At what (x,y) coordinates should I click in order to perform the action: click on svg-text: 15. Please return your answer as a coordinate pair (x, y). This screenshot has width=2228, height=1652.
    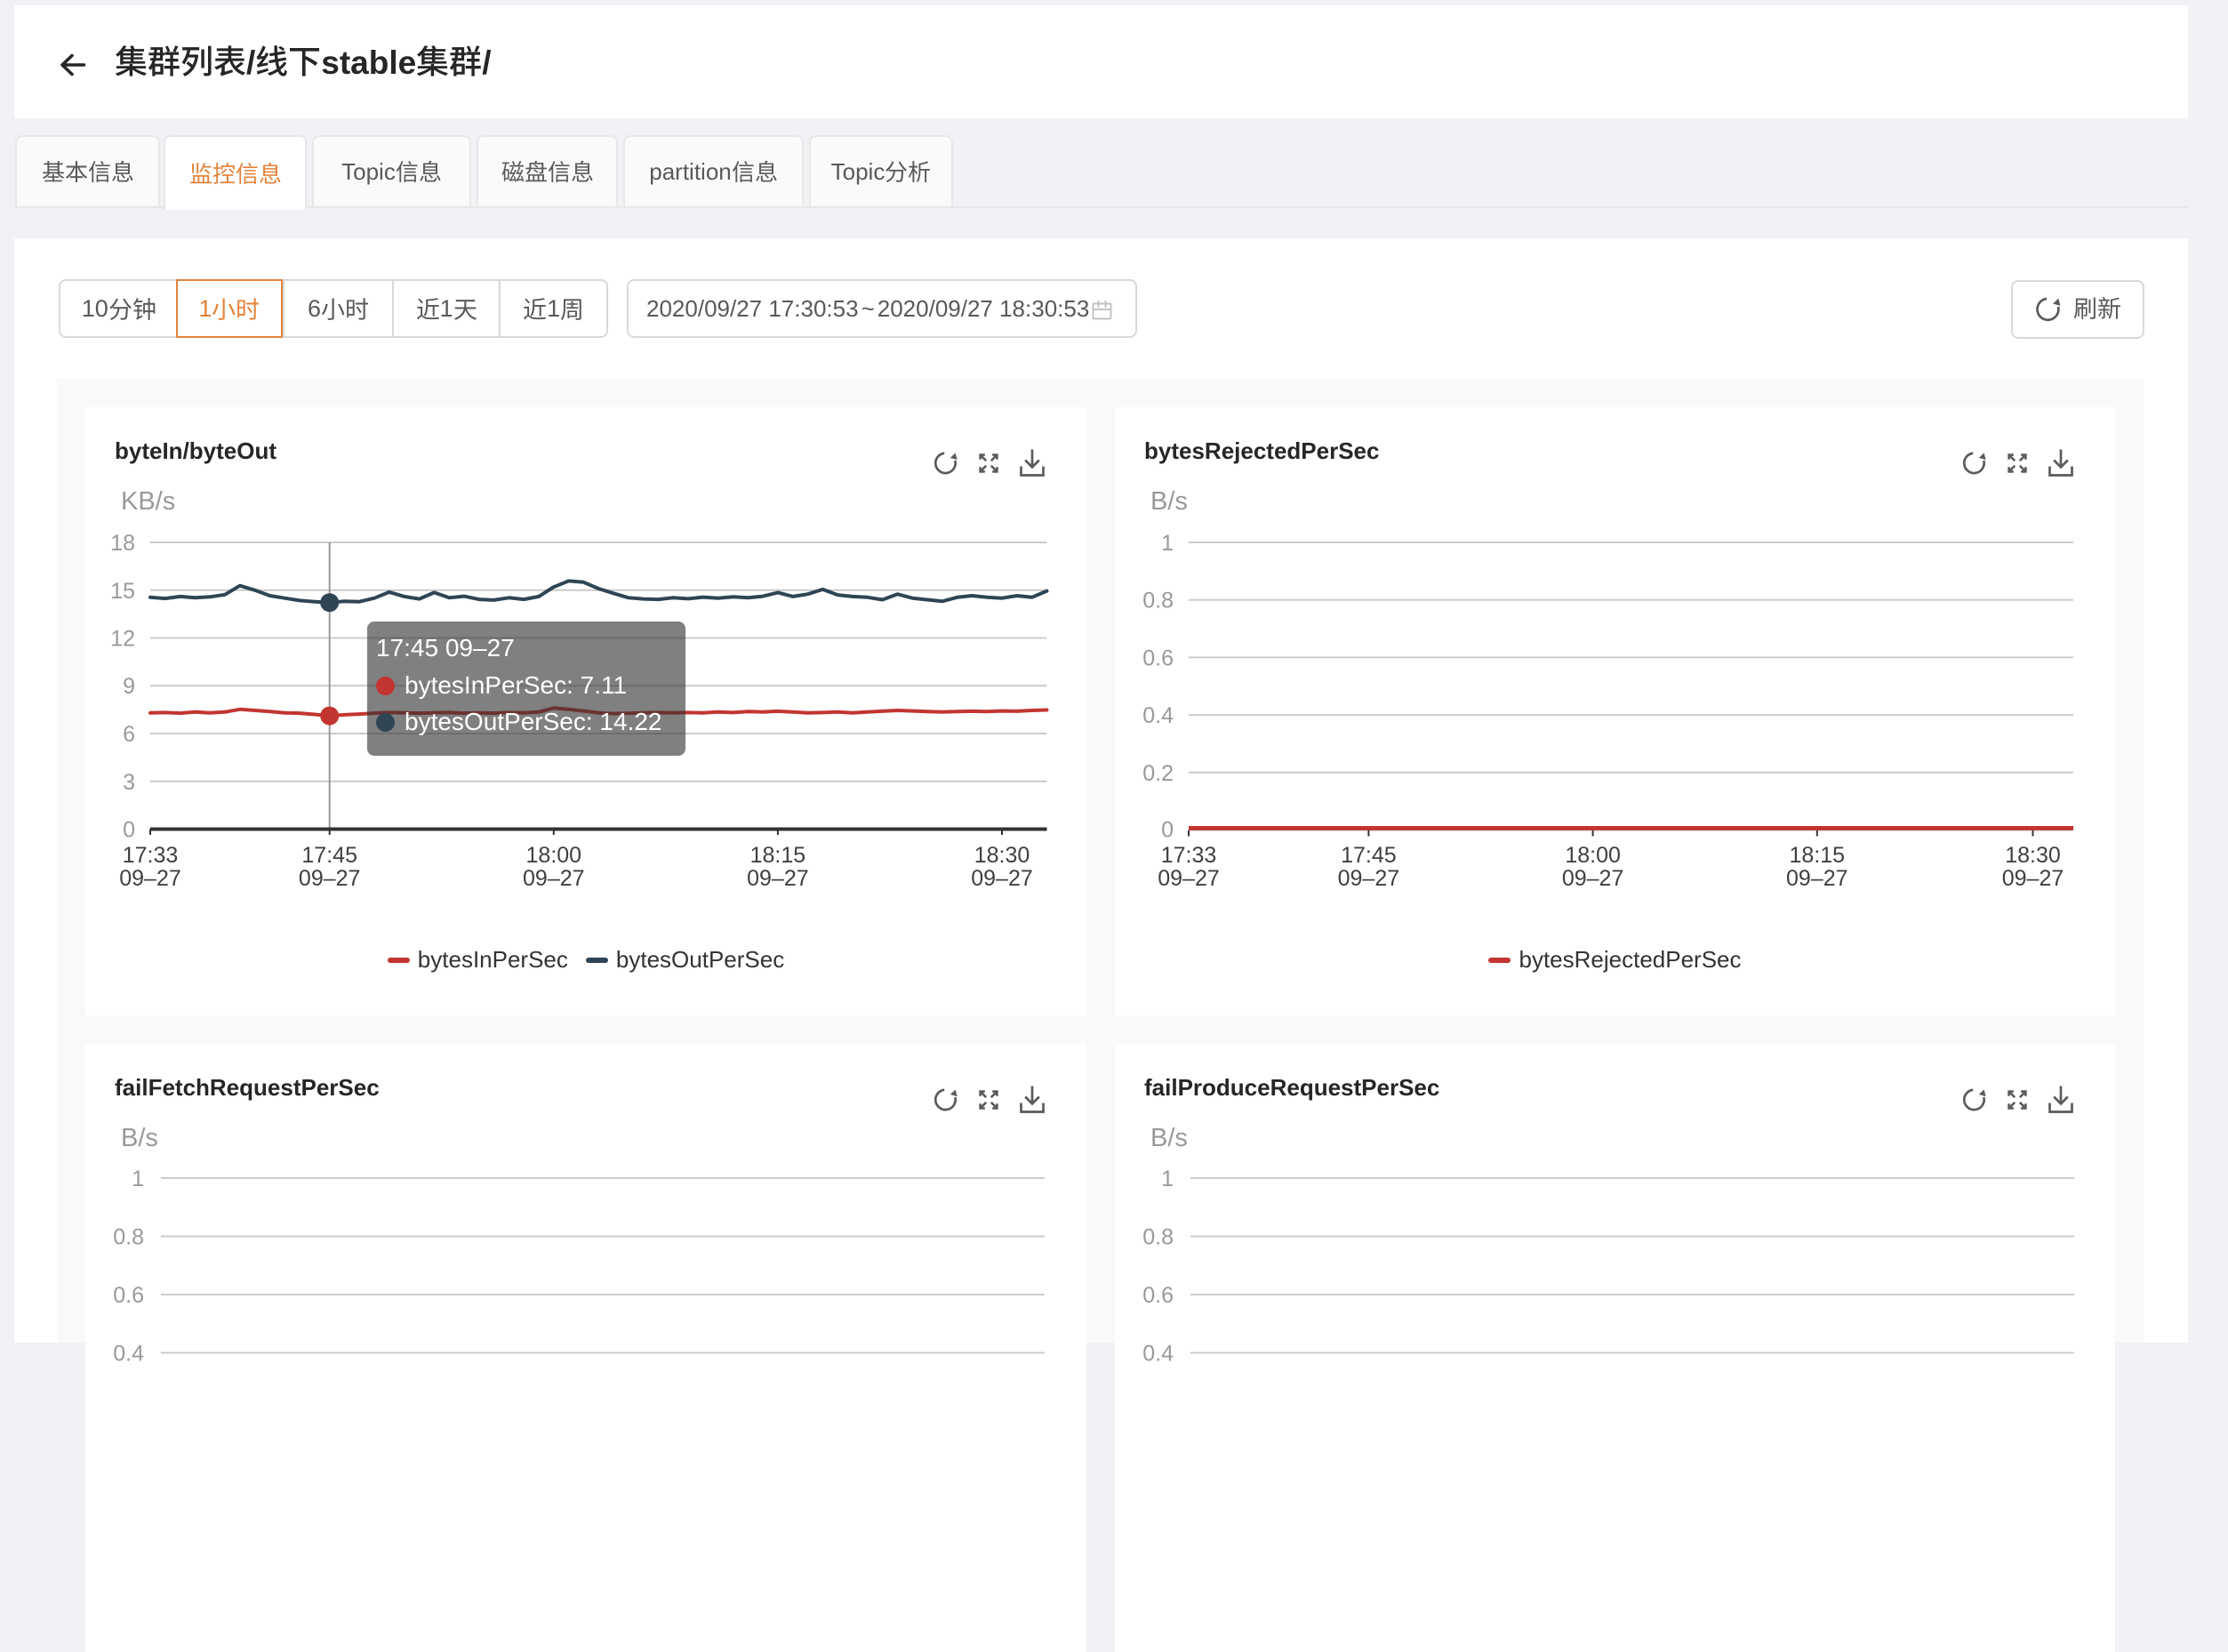
    Looking at the image, I should click on (122, 592).